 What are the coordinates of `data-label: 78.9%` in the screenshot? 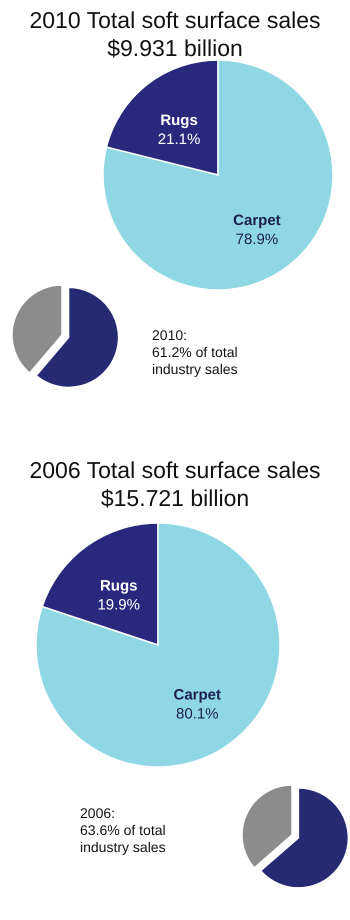 It's located at (257, 239).